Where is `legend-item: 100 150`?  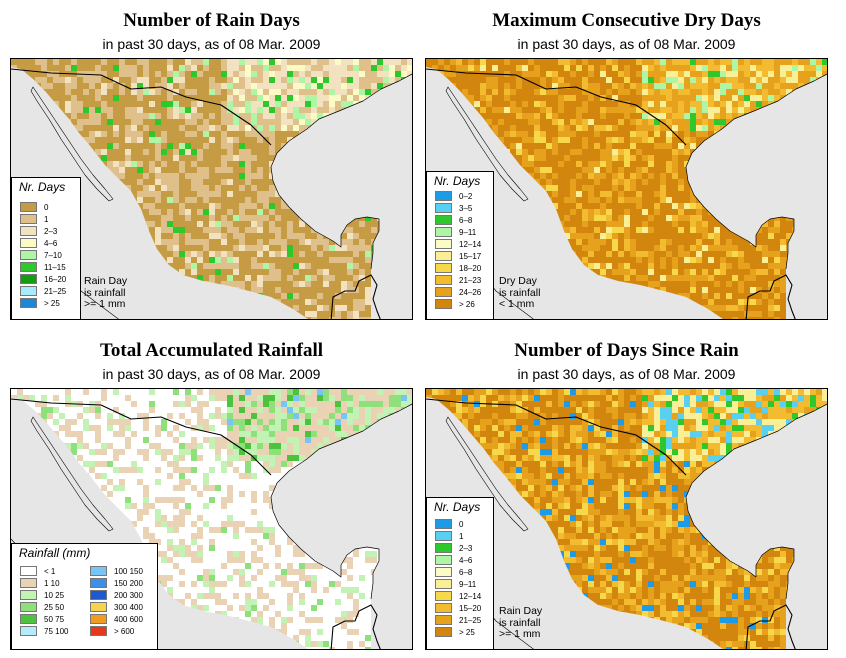
legend-item: 100 150 is located at coordinates (116, 571).